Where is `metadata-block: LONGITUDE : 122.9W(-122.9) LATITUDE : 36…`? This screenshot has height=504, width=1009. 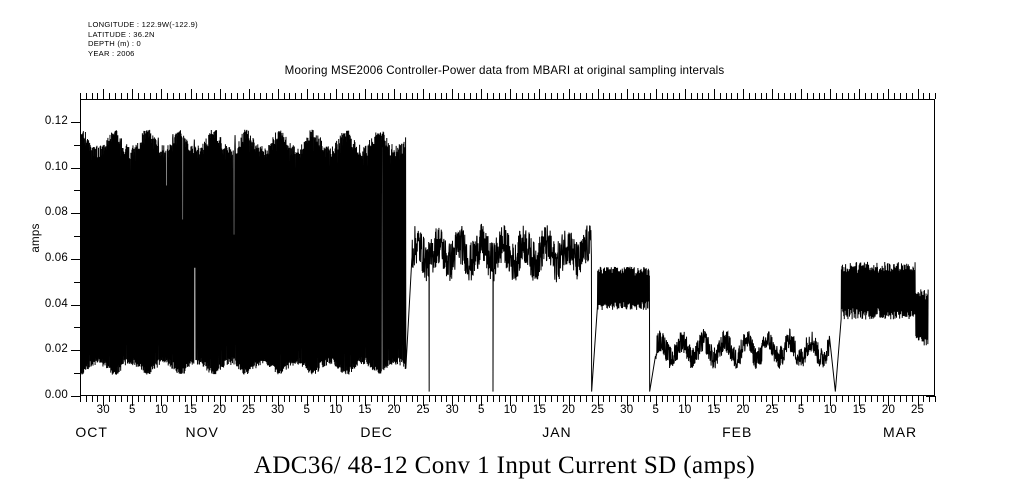
metadata-block: LONGITUDE : 122.9W(-122.9) LATITUDE : 36… is located at coordinates (143, 39).